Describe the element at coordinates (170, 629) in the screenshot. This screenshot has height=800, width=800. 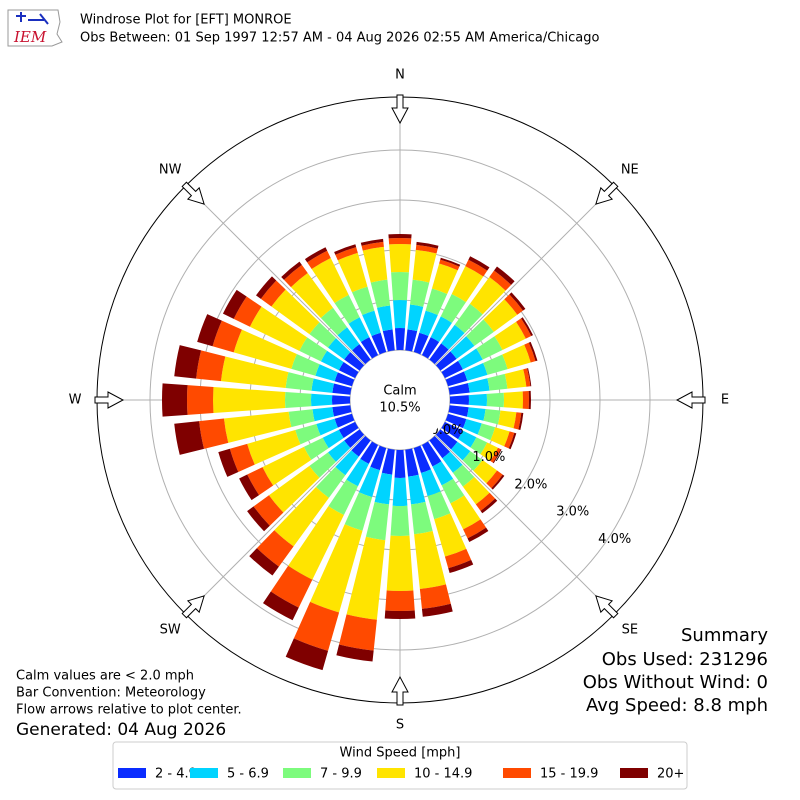
I see `direction-label: SW` at that location.